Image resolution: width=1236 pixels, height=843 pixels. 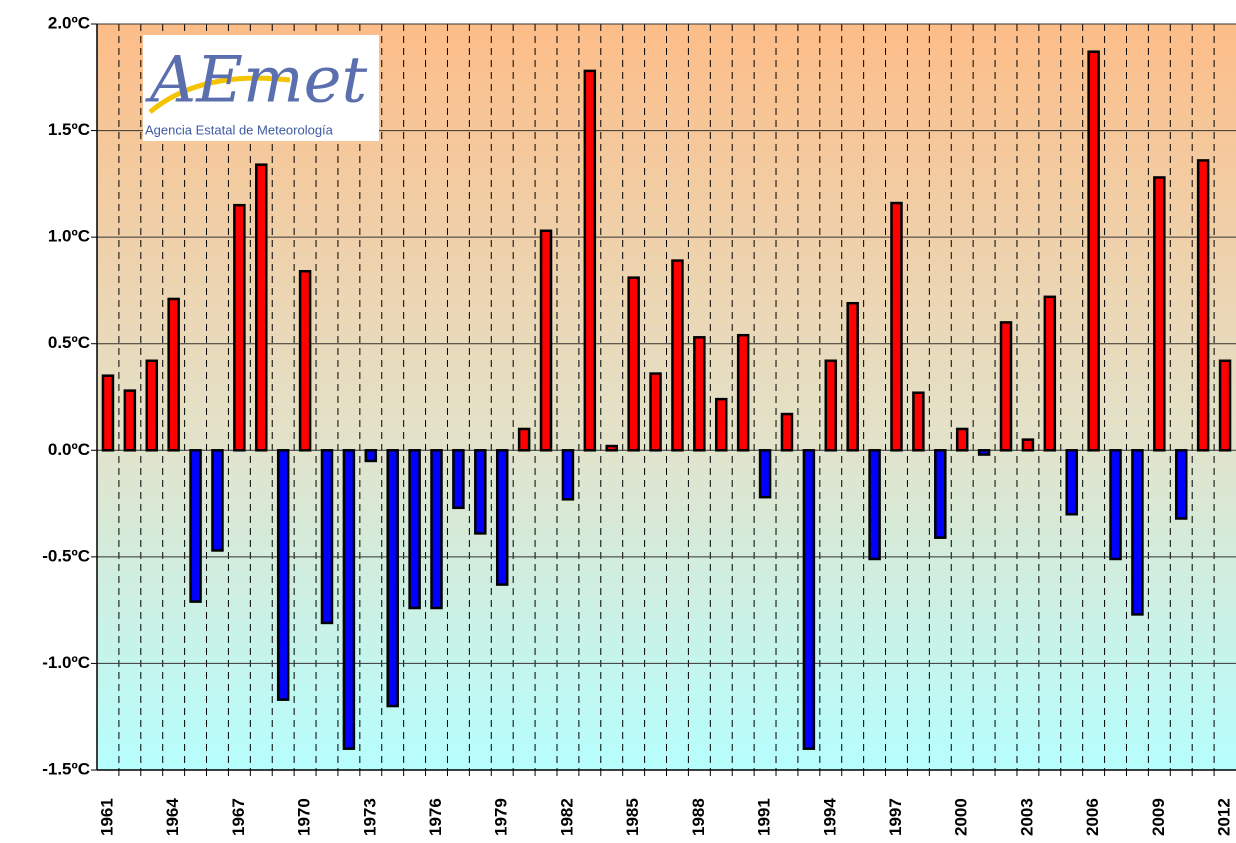 I want to click on y-tick-label: 0.5ºC, so click(x=69, y=342).